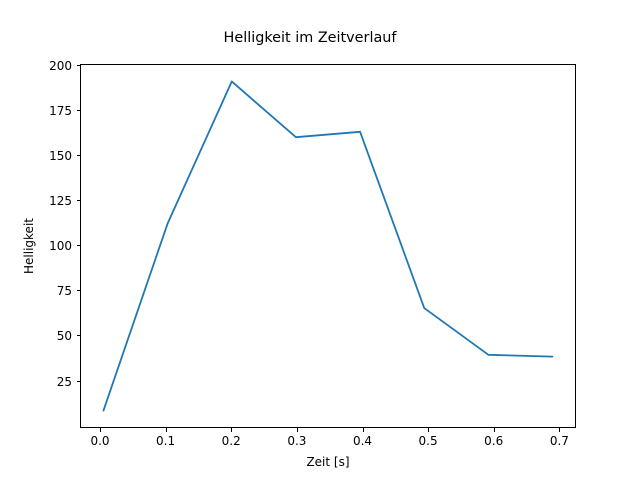 The image size is (640, 480). I want to click on x-axis-label: Zeit [s], so click(328, 462).